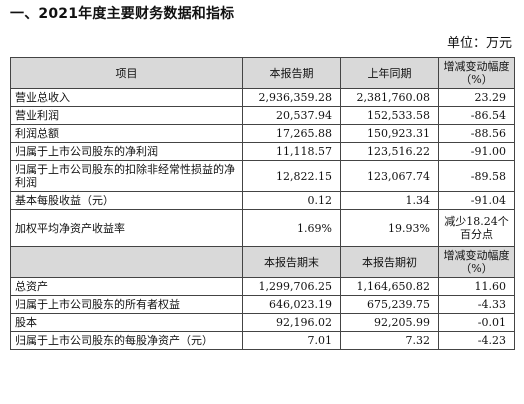 Image resolution: width=524 pixels, height=404 pixels. What do you see at coordinates (476, 97) in the screenshot?
I see `row-change: 23.29` at bounding box center [476, 97].